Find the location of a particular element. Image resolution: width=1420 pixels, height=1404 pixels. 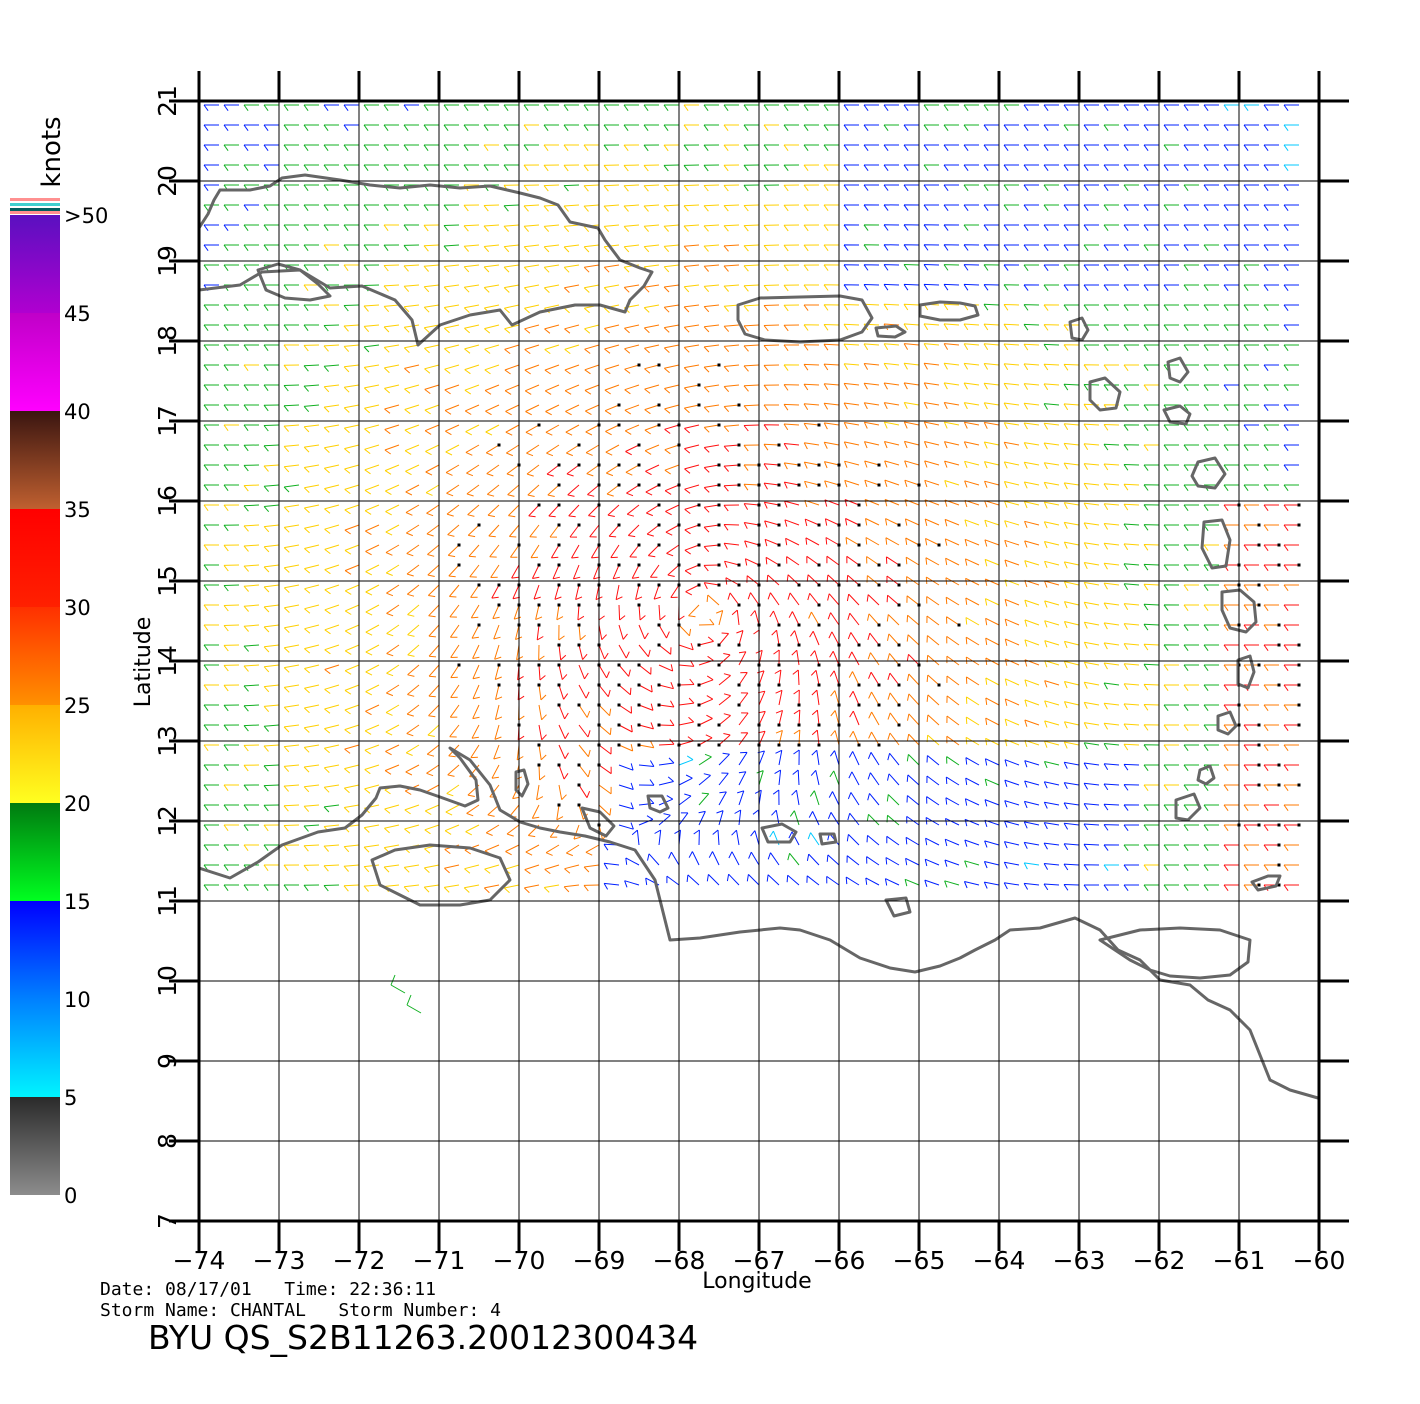

y-tick-label: 21 is located at coordinates (167, 101).